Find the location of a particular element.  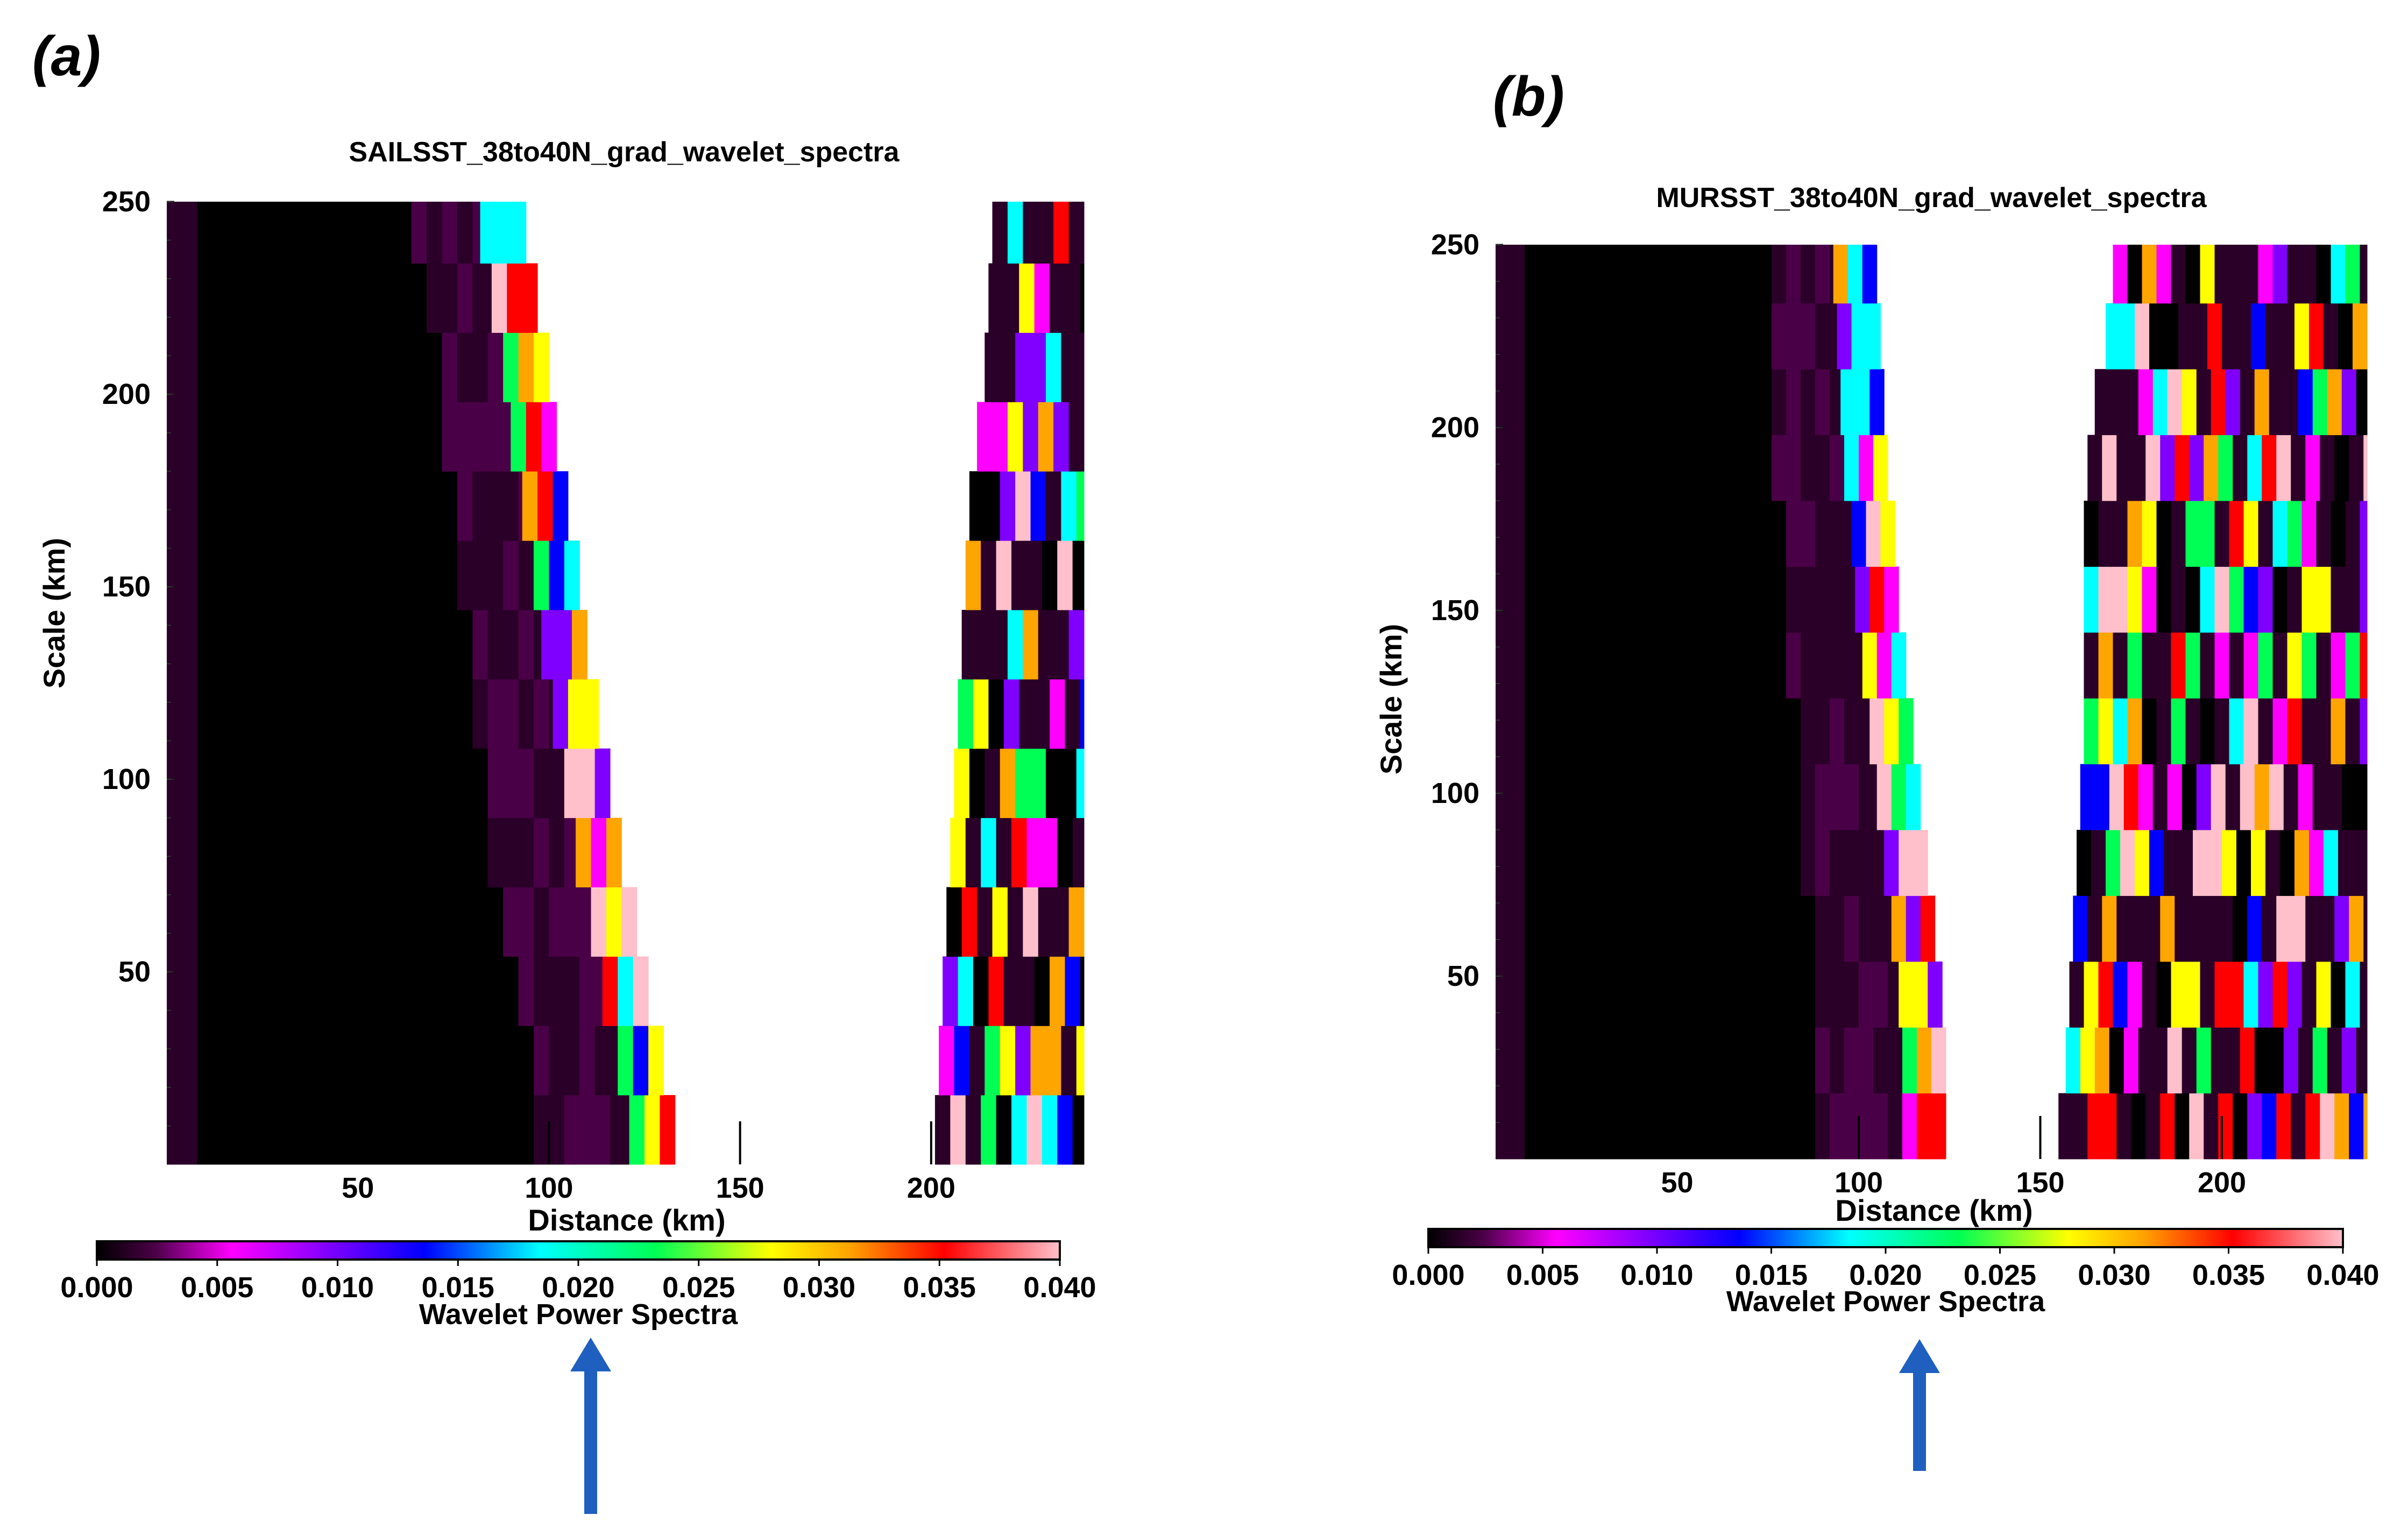

x-tick-label: 200 is located at coordinates (2222, 1183).